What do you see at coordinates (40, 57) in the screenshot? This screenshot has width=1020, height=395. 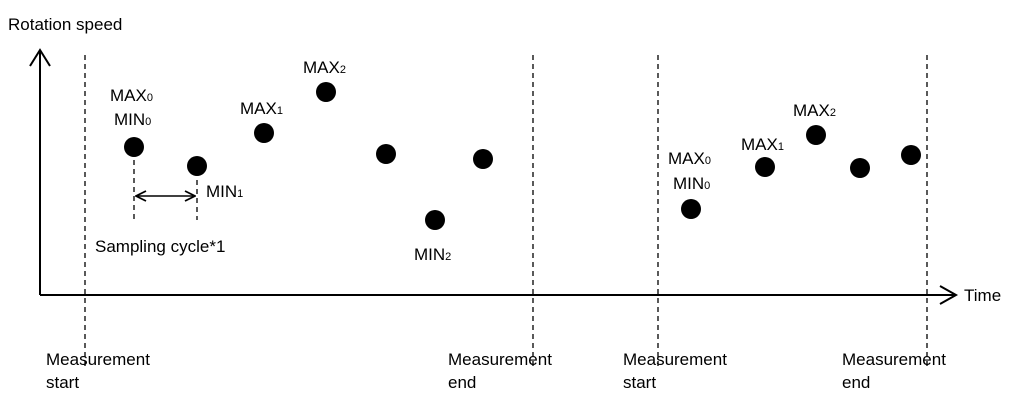 I see `y-axis-arrow-icon` at bounding box center [40, 57].